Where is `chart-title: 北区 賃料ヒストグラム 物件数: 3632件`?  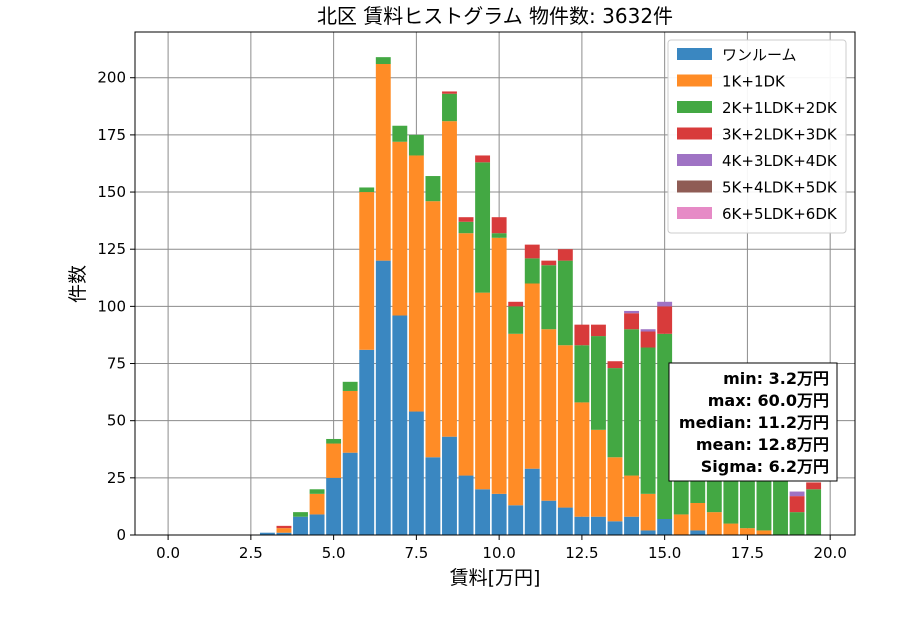 chart-title: 北区 賃料ヒストグラム 物件数: 3632件 is located at coordinates (495, 16).